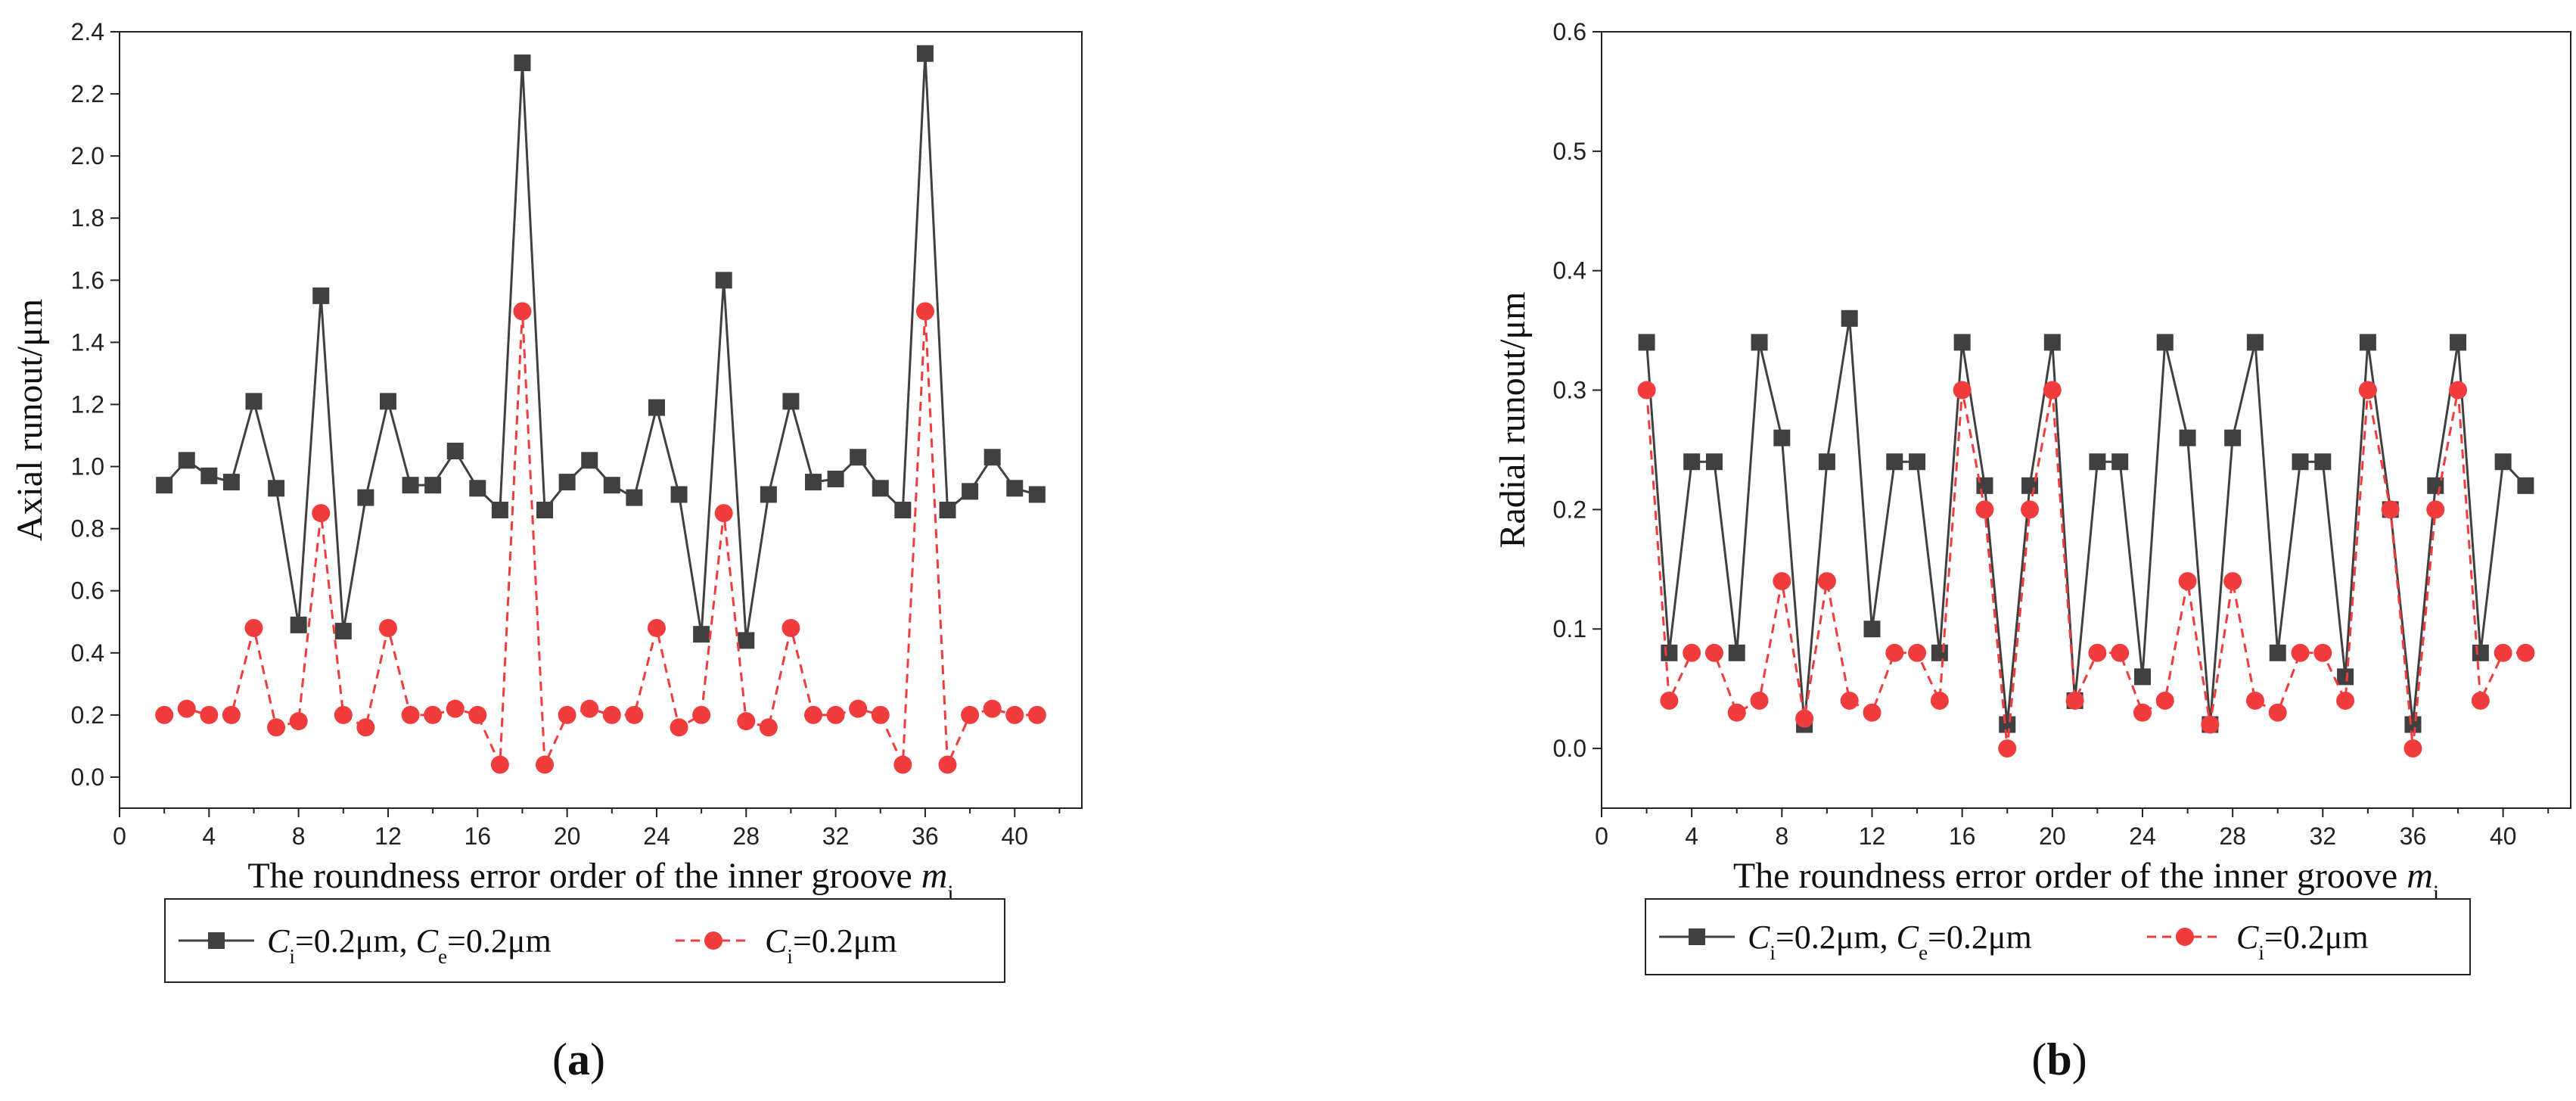 The width and height of the screenshot is (2576, 1101). I want to click on x-tick-label: 32, so click(2323, 837).